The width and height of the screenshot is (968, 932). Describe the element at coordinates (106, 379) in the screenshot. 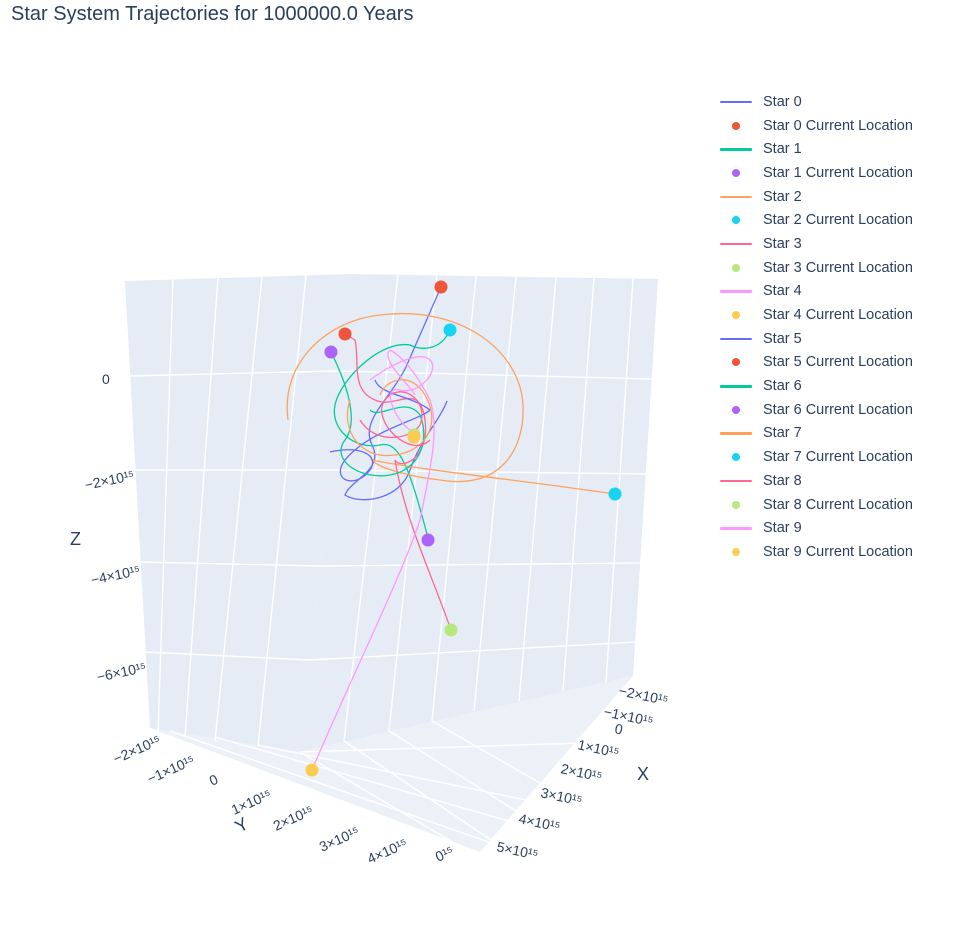

I see `z-tick-label: 0` at that location.